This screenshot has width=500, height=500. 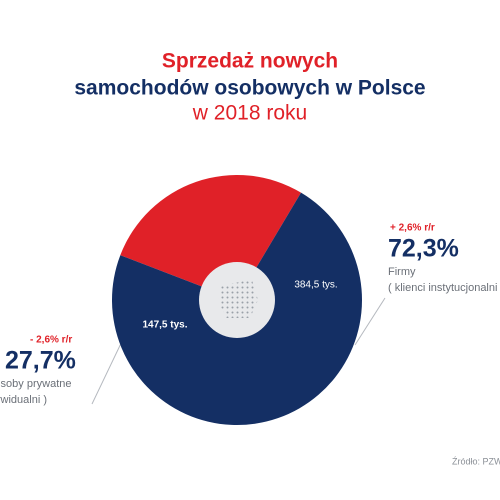 What do you see at coordinates (238, 299) in the screenshot?
I see `map-icon` at bounding box center [238, 299].